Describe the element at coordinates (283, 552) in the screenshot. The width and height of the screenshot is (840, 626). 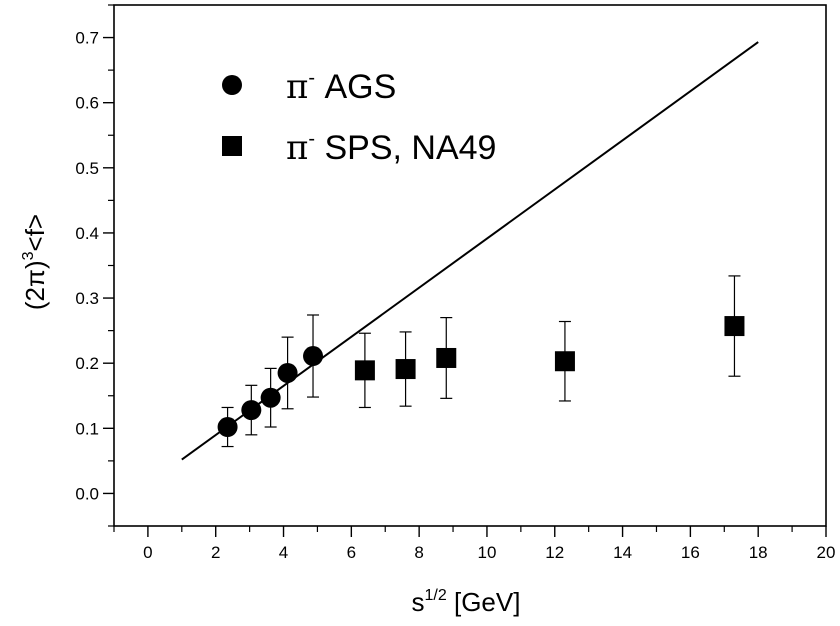
I see `x-tick-label: 4` at that location.